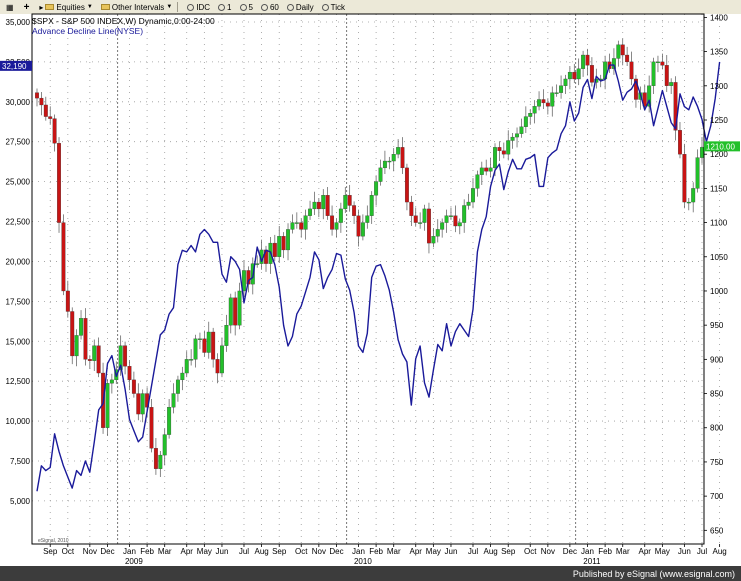 The image size is (741, 581). I want to click on right-tick-label: 1200, so click(719, 154).